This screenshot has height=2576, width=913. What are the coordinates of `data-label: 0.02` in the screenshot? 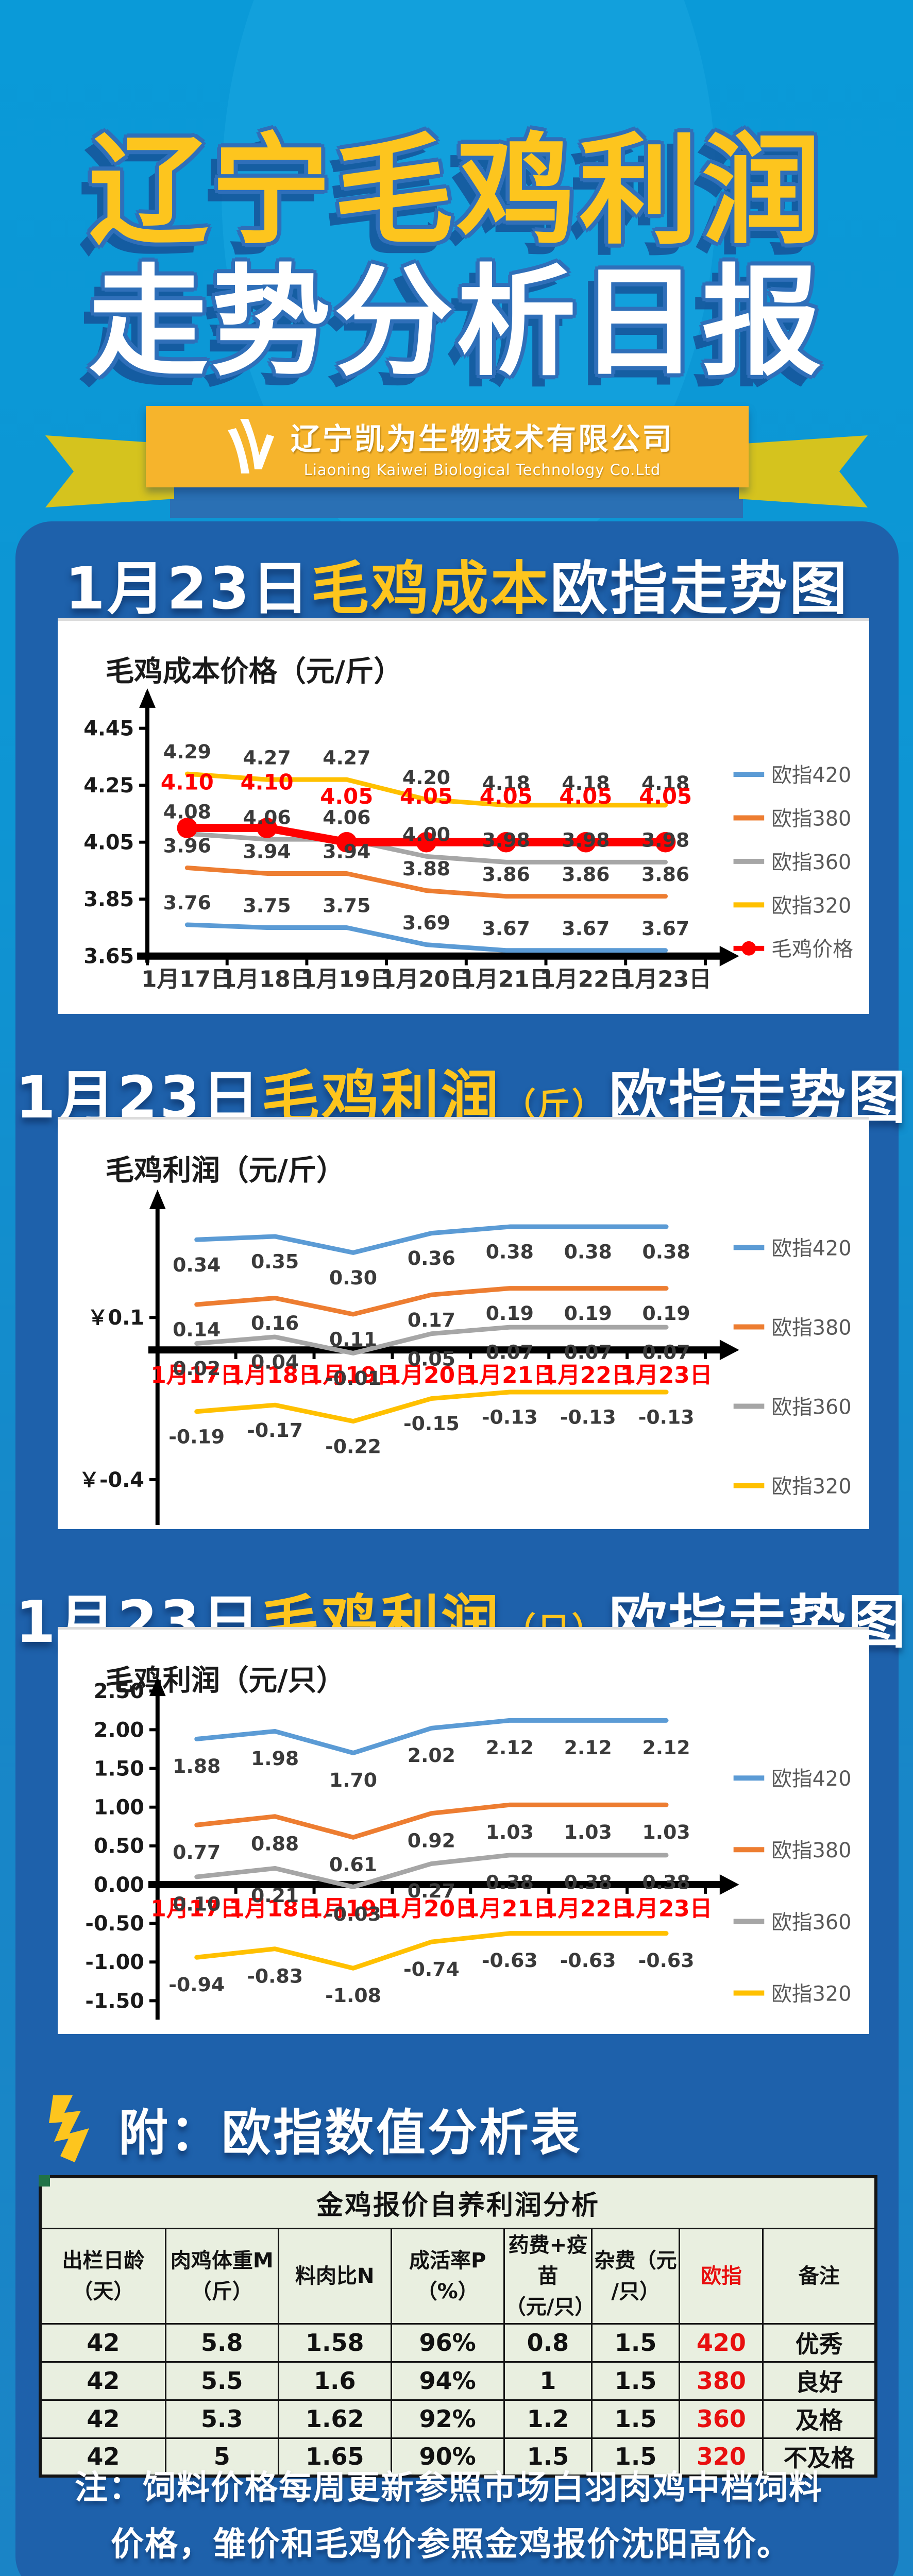 It's located at (197, 1368).